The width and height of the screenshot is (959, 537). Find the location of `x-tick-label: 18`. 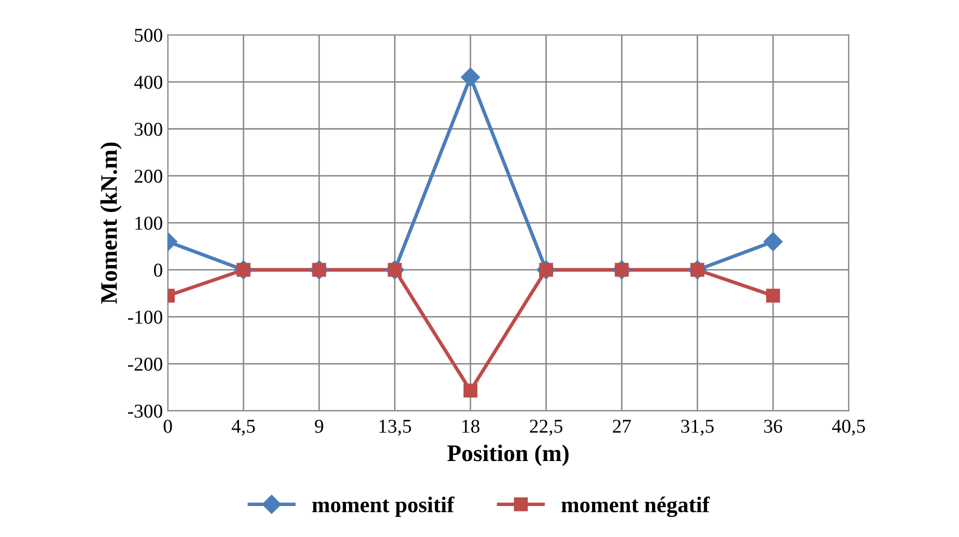

x-tick-label: 18 is located at coordinates (471, 426).